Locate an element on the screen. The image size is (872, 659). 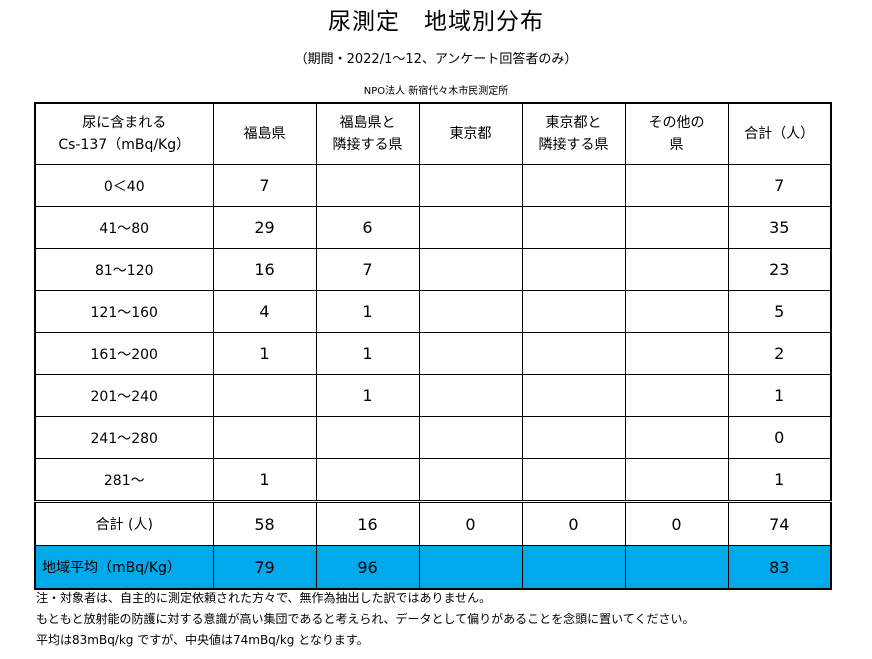
total-label: 合計 (人) is located at coordinates (124, 523).